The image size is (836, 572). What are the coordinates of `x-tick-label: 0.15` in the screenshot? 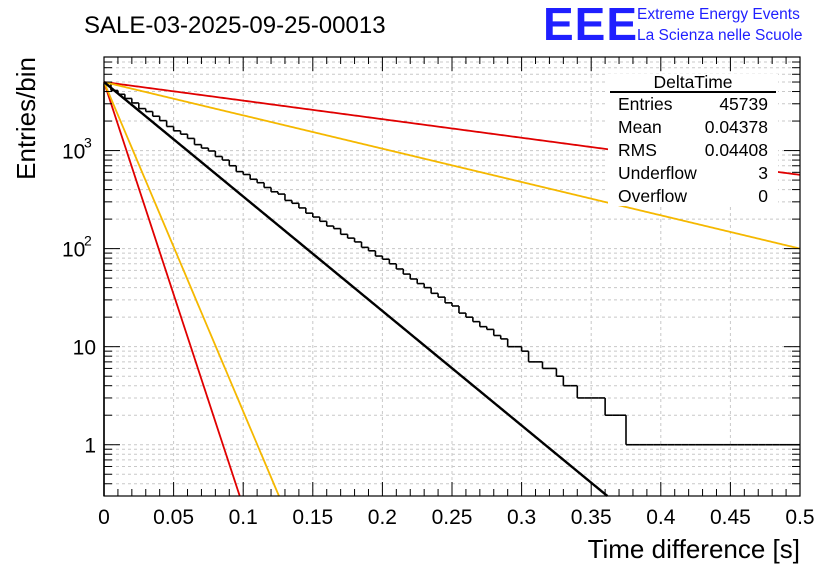 It's located at (312, 517).